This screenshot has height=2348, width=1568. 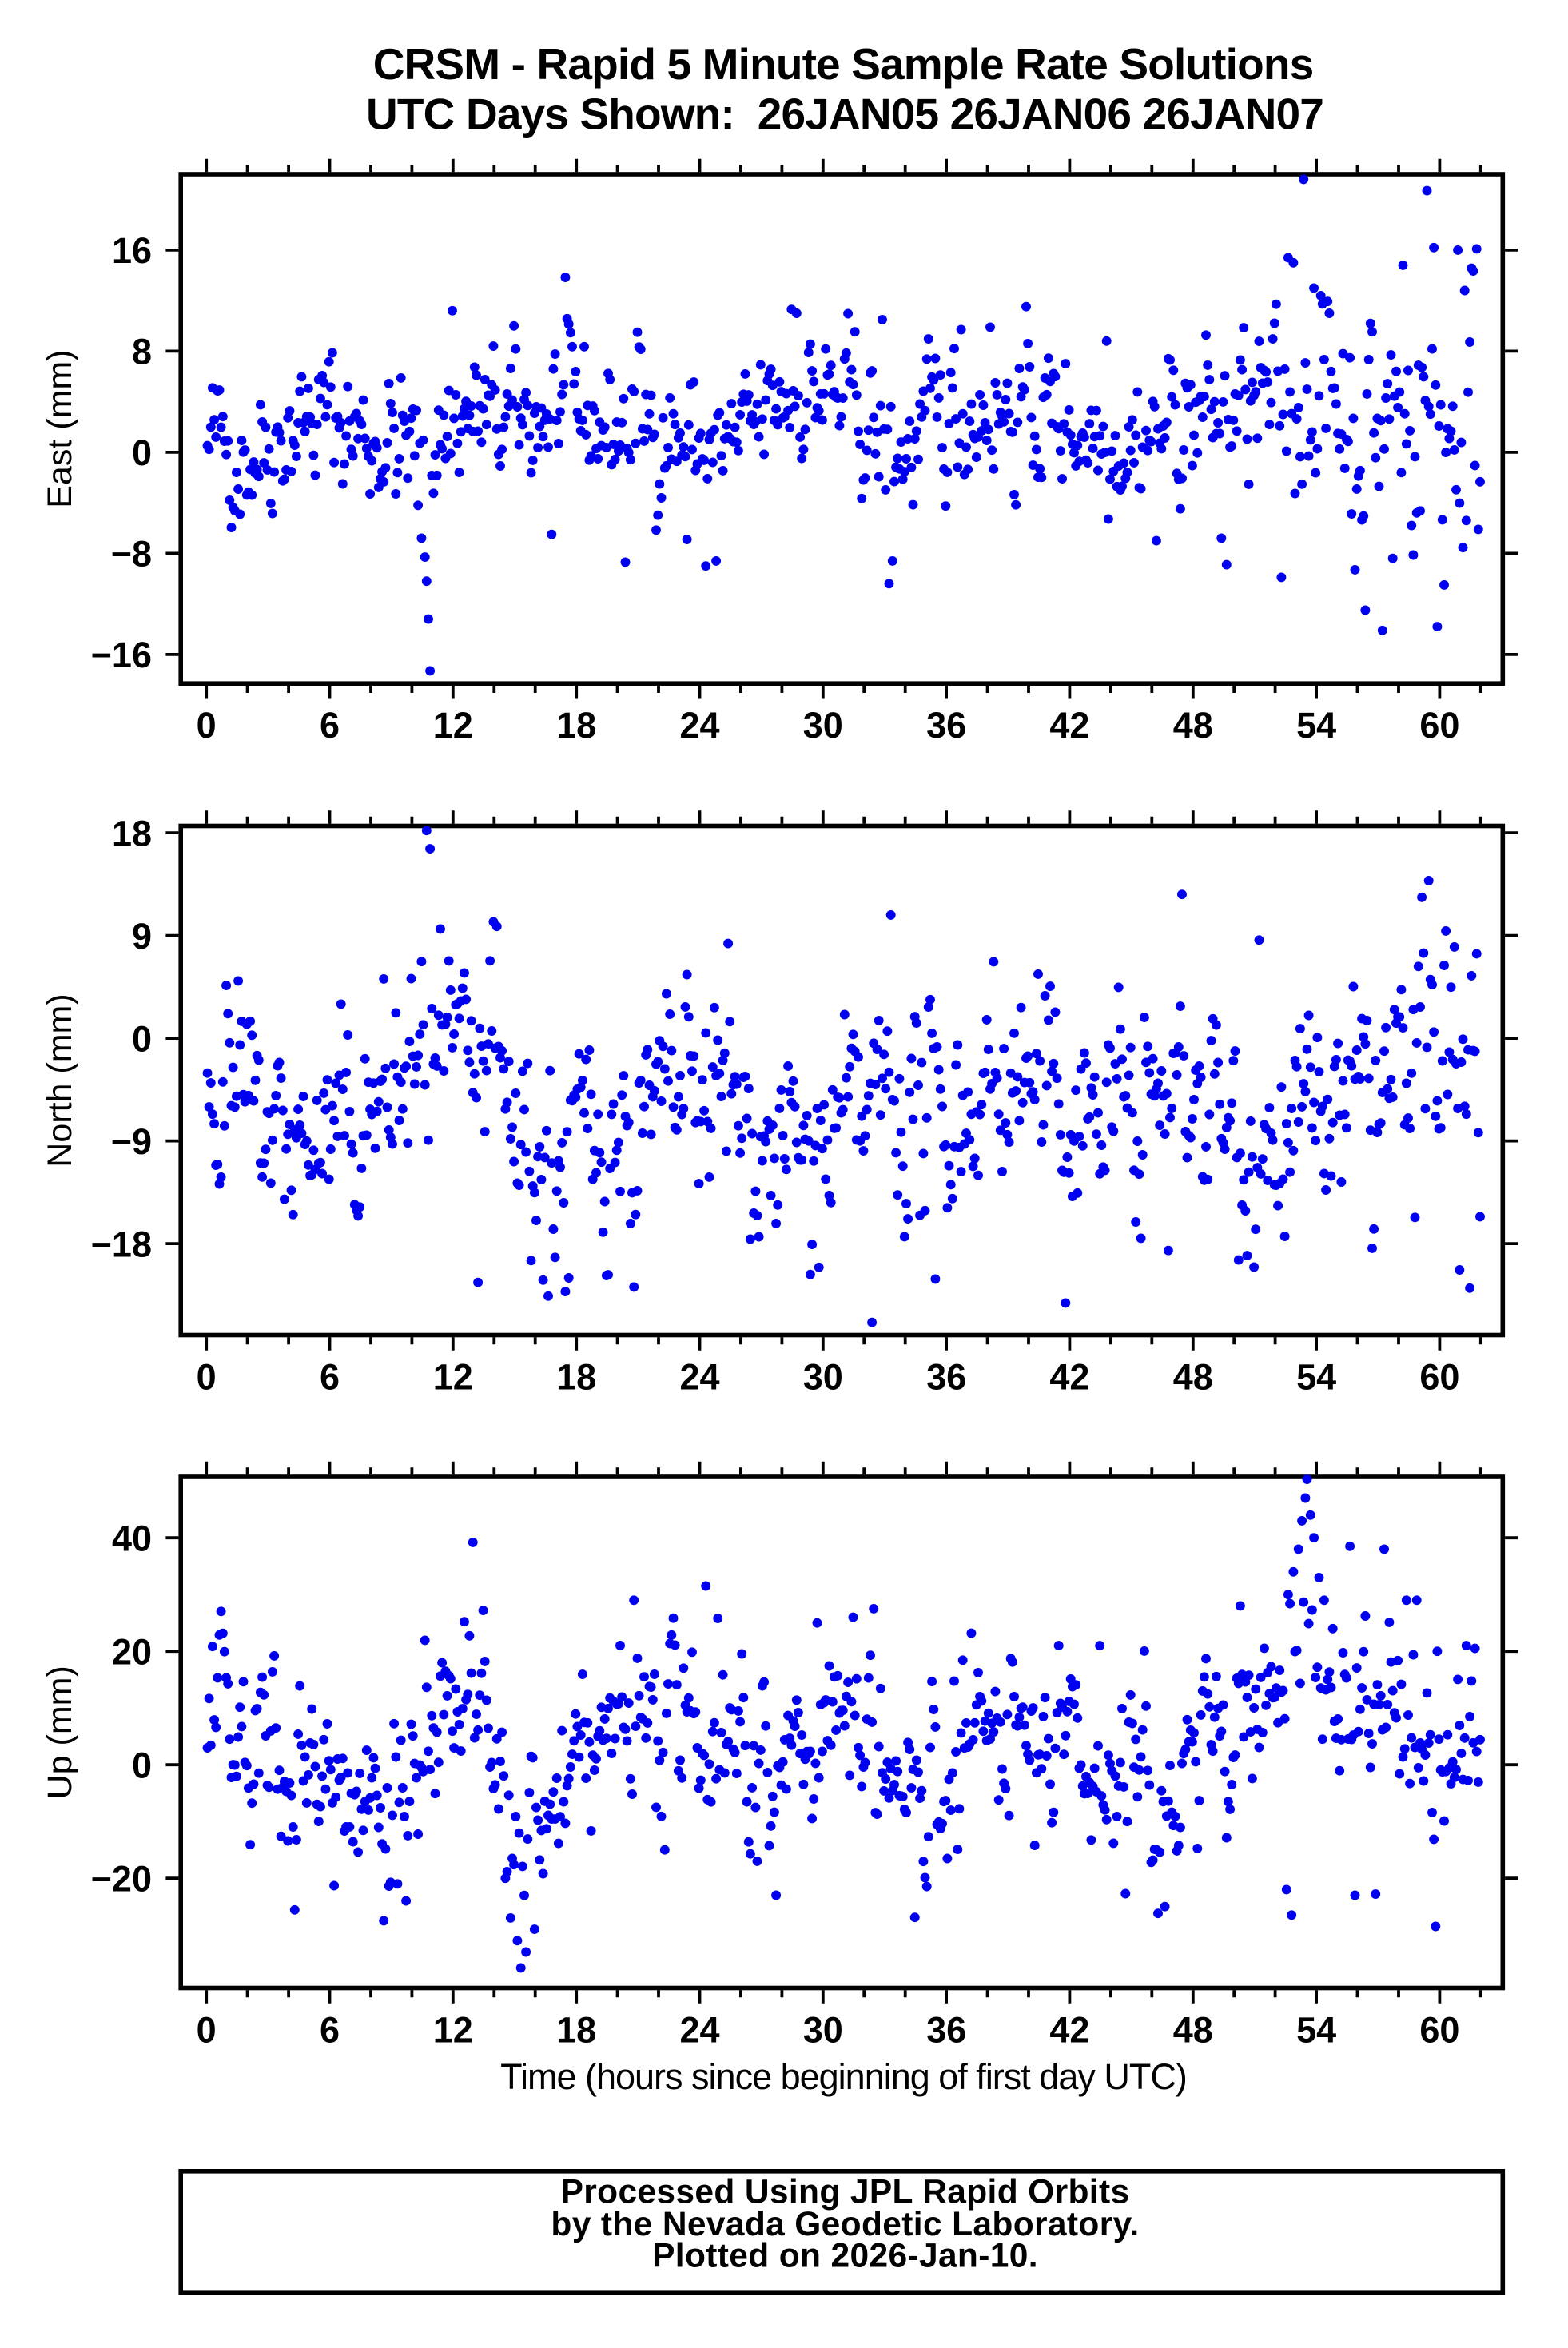 I want to click on svg-text: 20, so click(x=132, y=1652).